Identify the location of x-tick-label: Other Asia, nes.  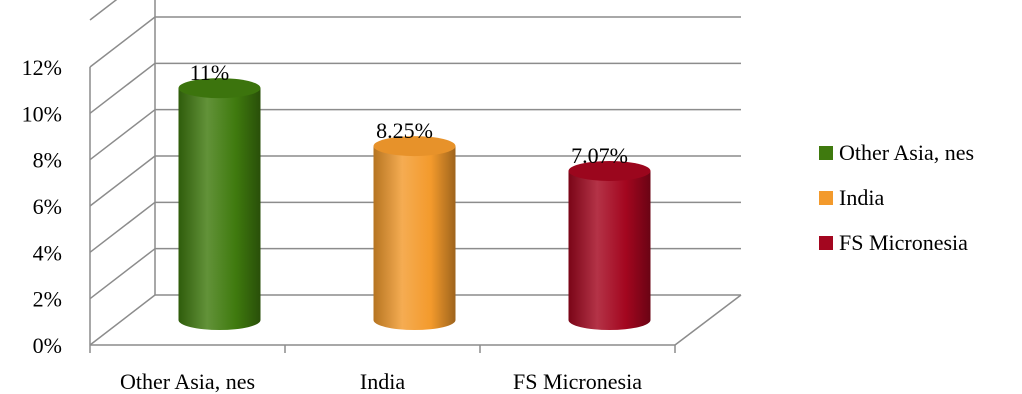
(187, 381).